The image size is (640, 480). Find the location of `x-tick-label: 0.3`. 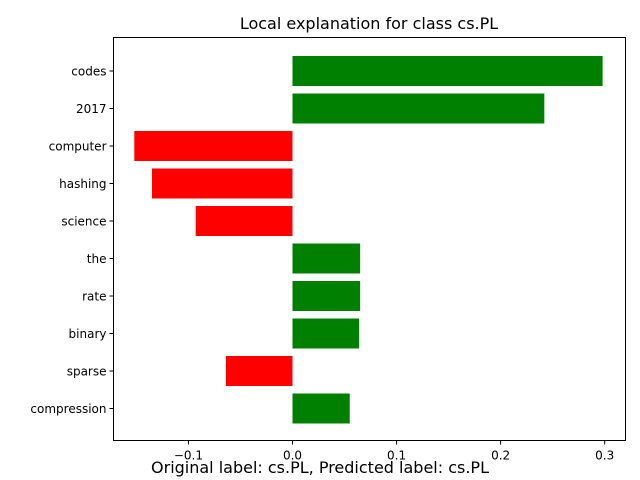

x-tick-label: 0.3 is located at coordinates (604, 456).